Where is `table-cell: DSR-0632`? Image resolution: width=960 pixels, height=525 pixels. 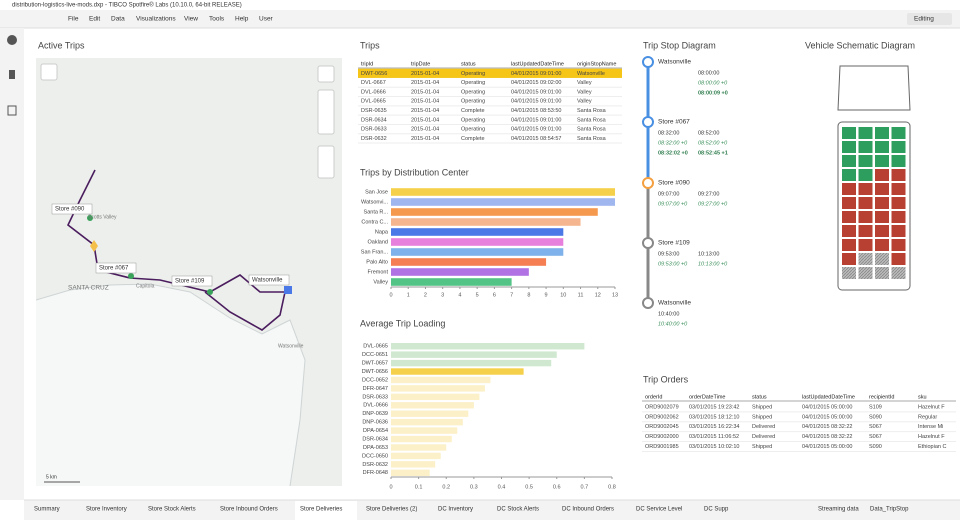 table-cell: DSR-0632 is located at coordinates (374, 139).